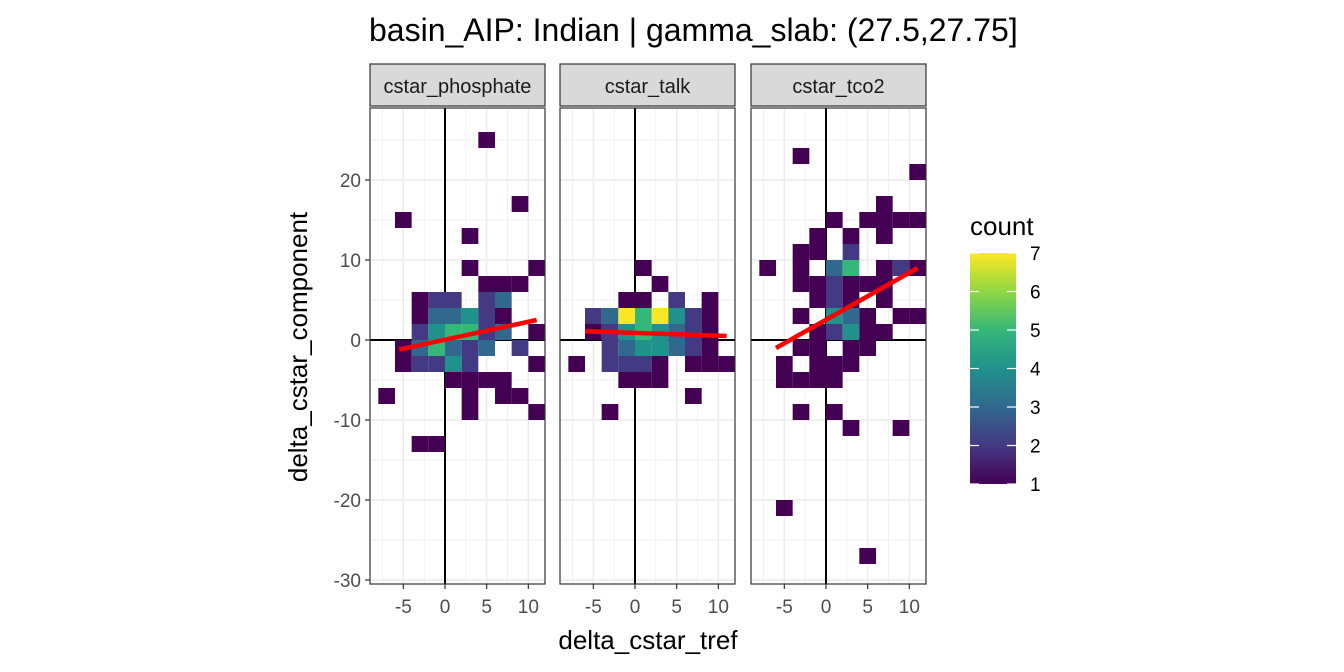 This screenshot has height=672, width=1344. I want to click on legend-tick-label: 1, so click(1035, 485).